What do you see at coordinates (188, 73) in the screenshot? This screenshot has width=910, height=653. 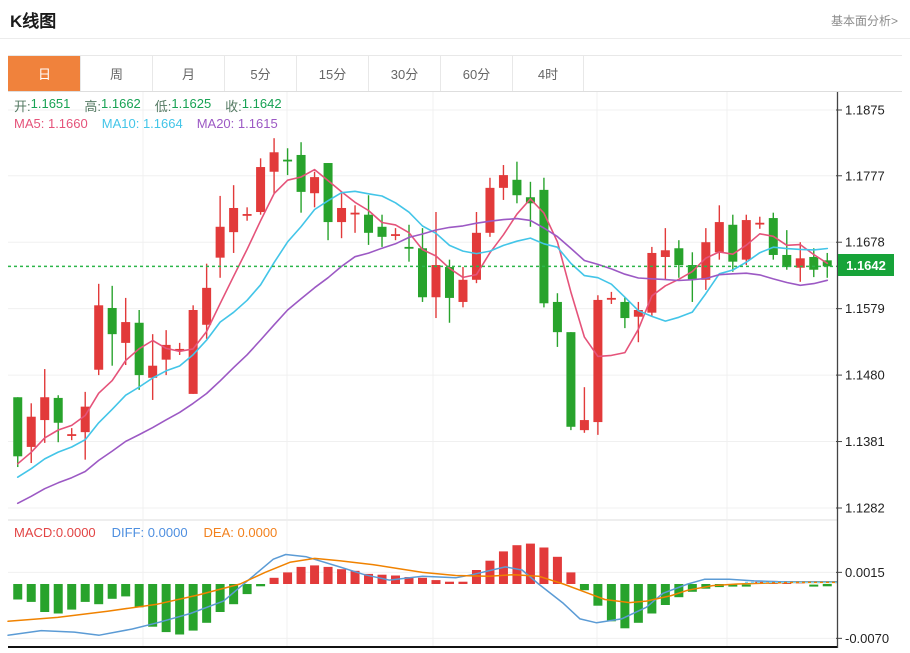 I see `tab-月: 月` at bounding box center [188, 73].